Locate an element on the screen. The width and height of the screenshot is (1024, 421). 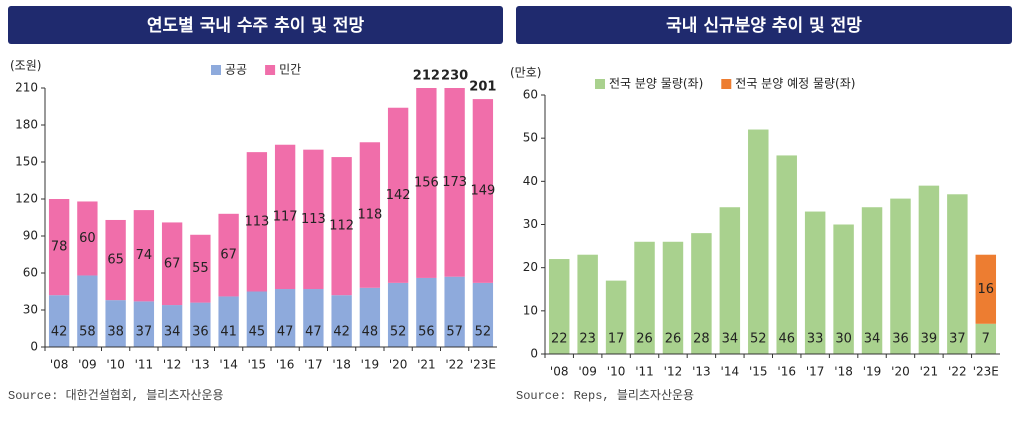
y-tick-label: 90 is located at coordinates (30, 236).